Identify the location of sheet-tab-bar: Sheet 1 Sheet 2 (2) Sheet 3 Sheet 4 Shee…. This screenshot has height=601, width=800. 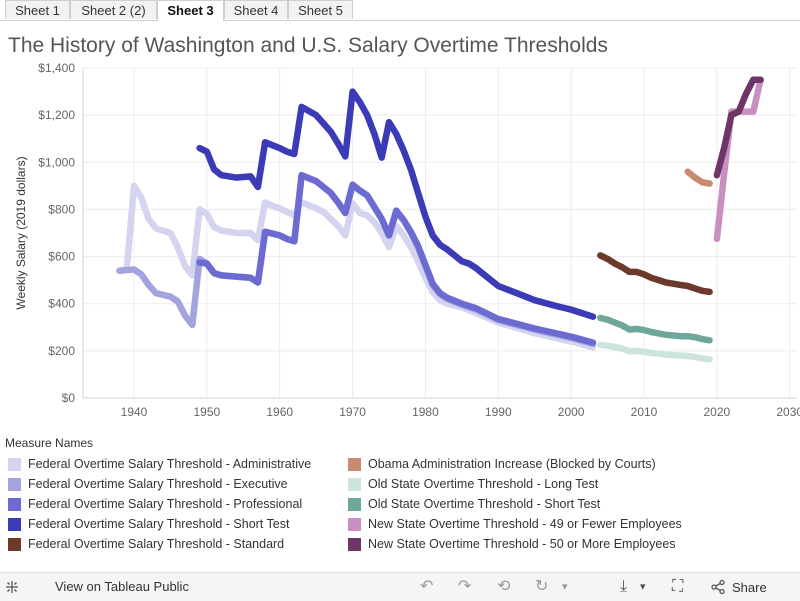
(400, 10).